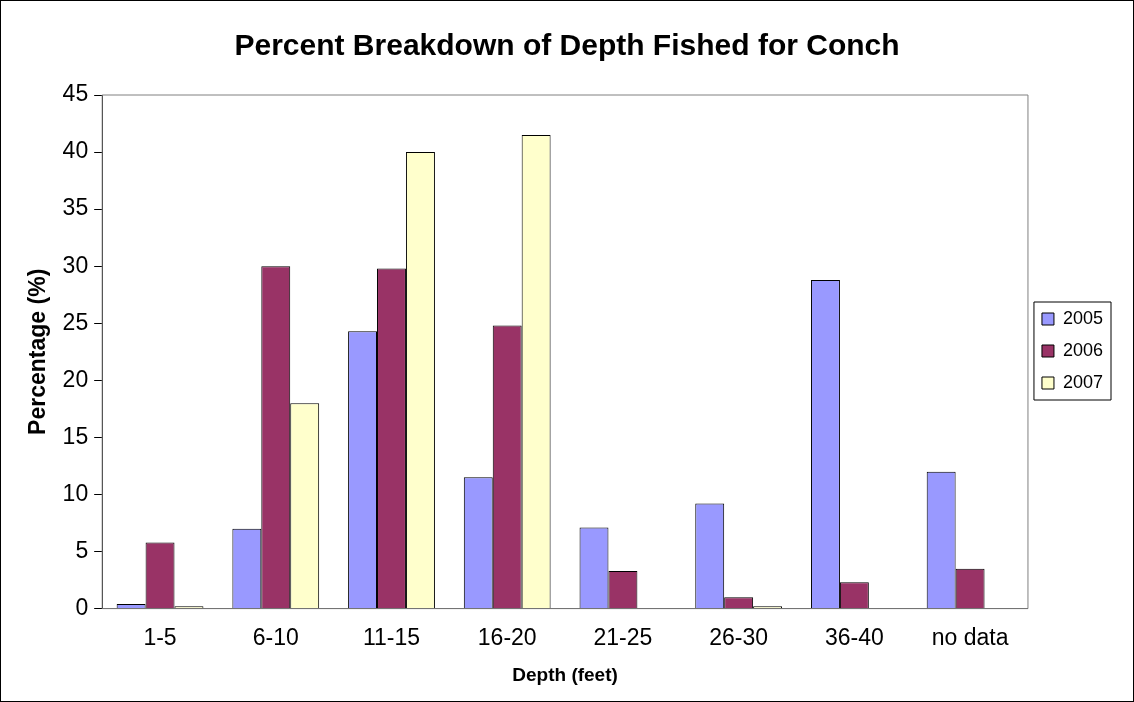 The height and width of the screenshot is (702, 1134). What do you see at coordinates (75, 93) in the screenshot?
I see `y-tick-label: 45` at bounding box center [75, 93].